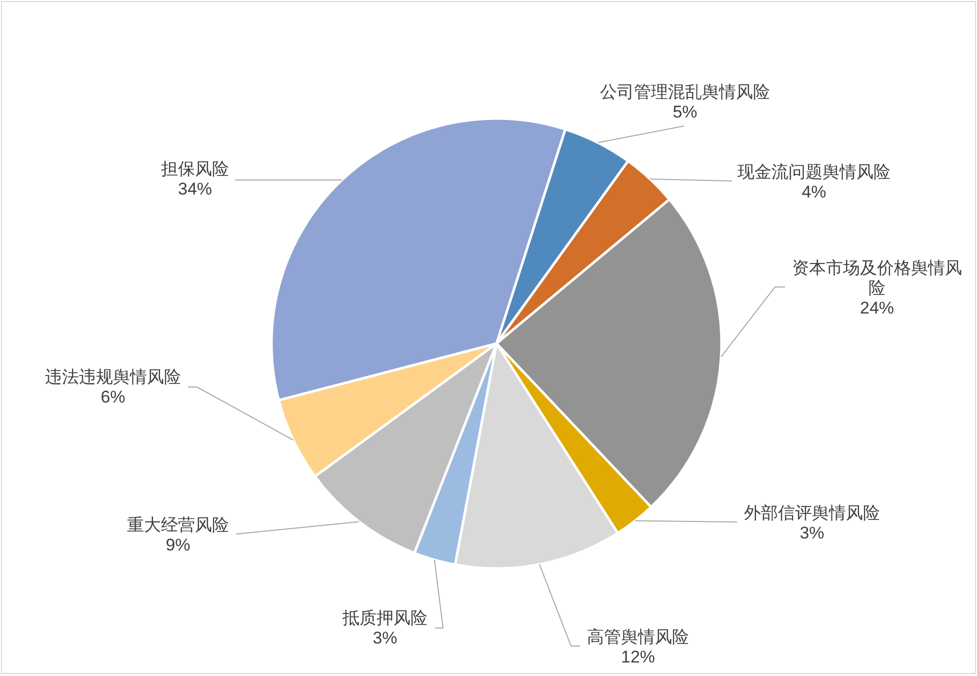 The width and height of the screenshot is (977, 676). I want to click on data-label: 9%, so click(178, 545).